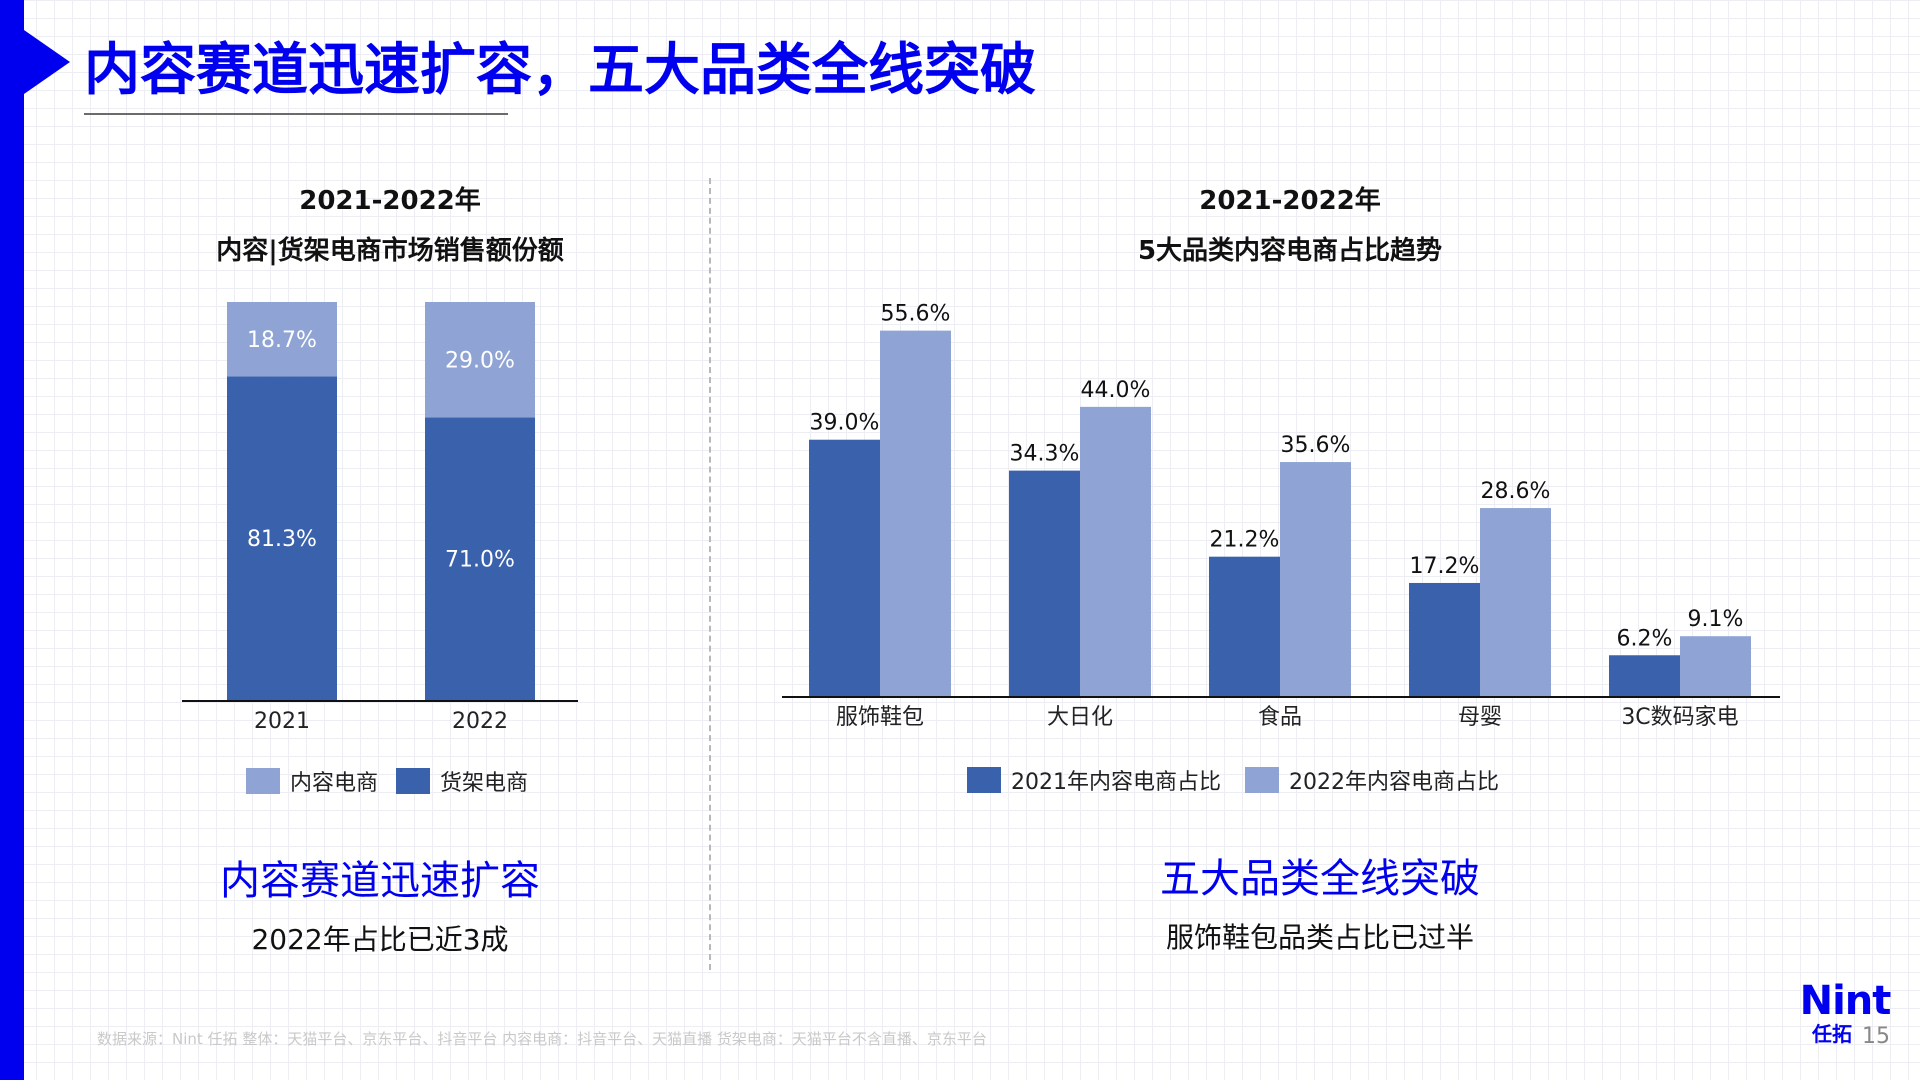 This screenshot has width=1920, height=1080. Describe the element at coordinates (380, 939) in the screenshot. I see `left-subline: 2022年占比已近3成` at that location.